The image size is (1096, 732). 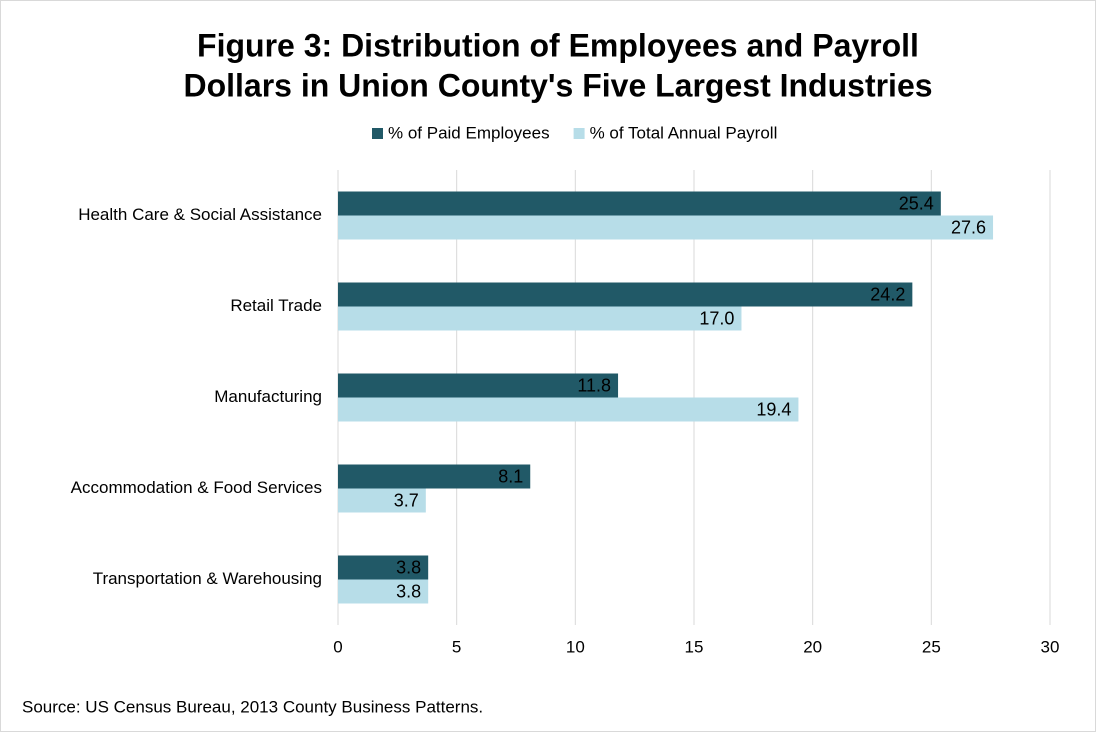 I want to click on value-label: 17.0, so click(x=716, y=318).